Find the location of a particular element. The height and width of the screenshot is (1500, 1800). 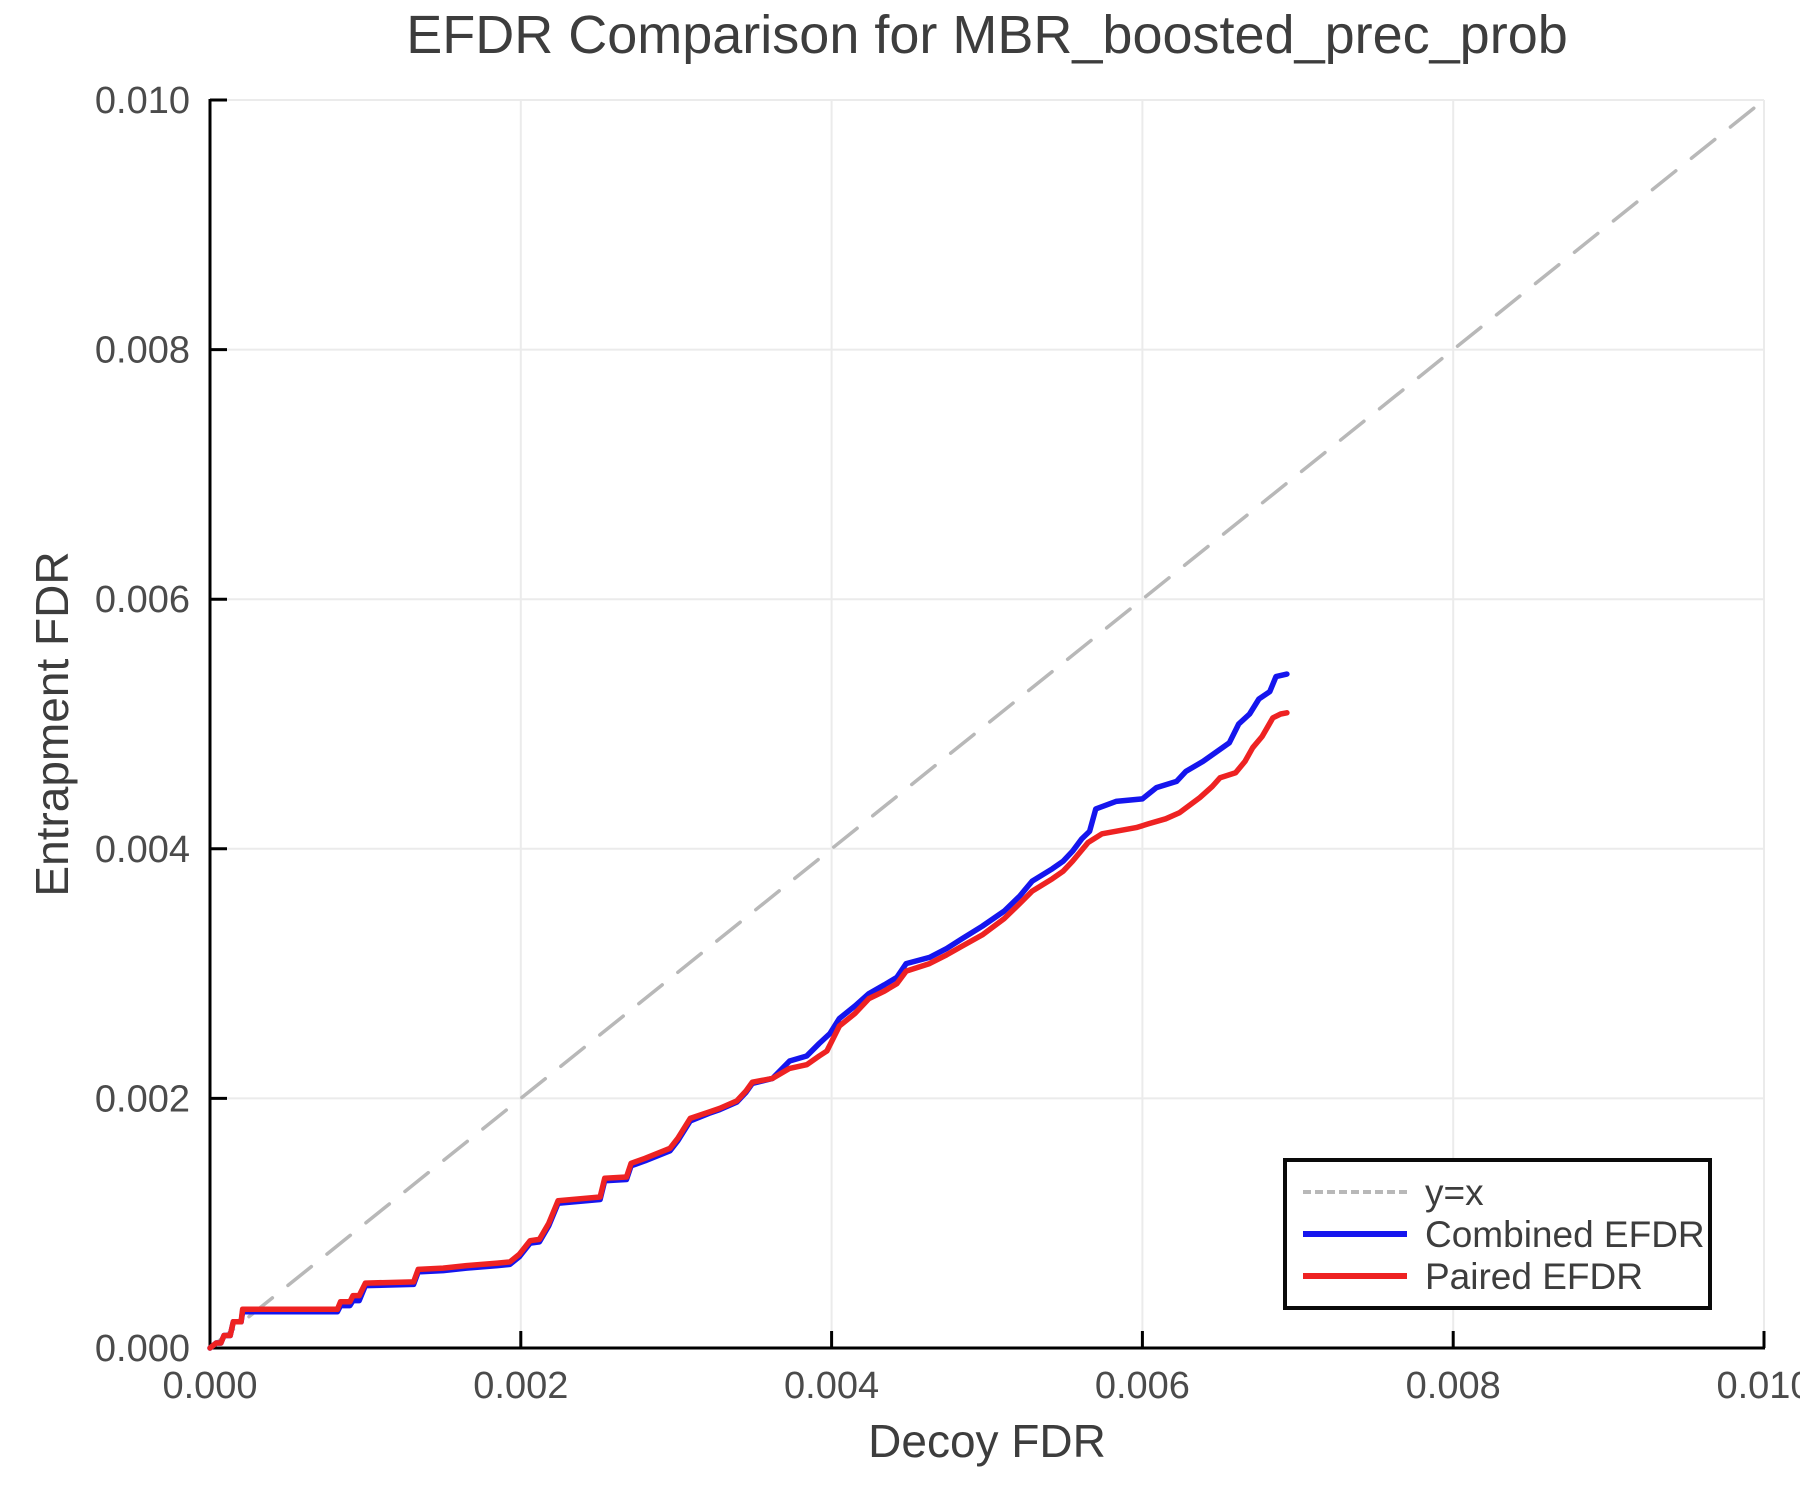

red-line-swatch is located at coordinates (1355, 1276).